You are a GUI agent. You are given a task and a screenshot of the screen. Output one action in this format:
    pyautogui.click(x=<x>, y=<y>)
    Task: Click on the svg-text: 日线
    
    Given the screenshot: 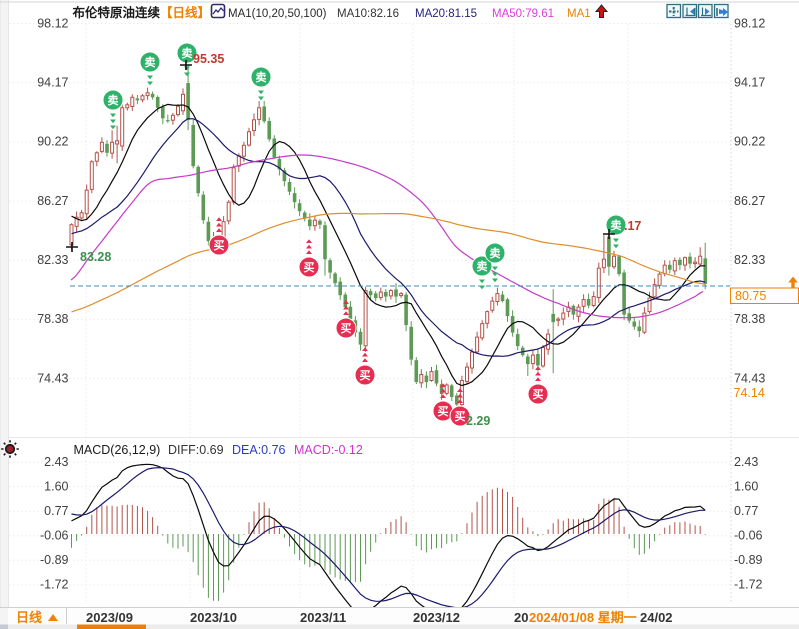 What is the action you would take?
    pyautogui.click(x=29, y=617)
    